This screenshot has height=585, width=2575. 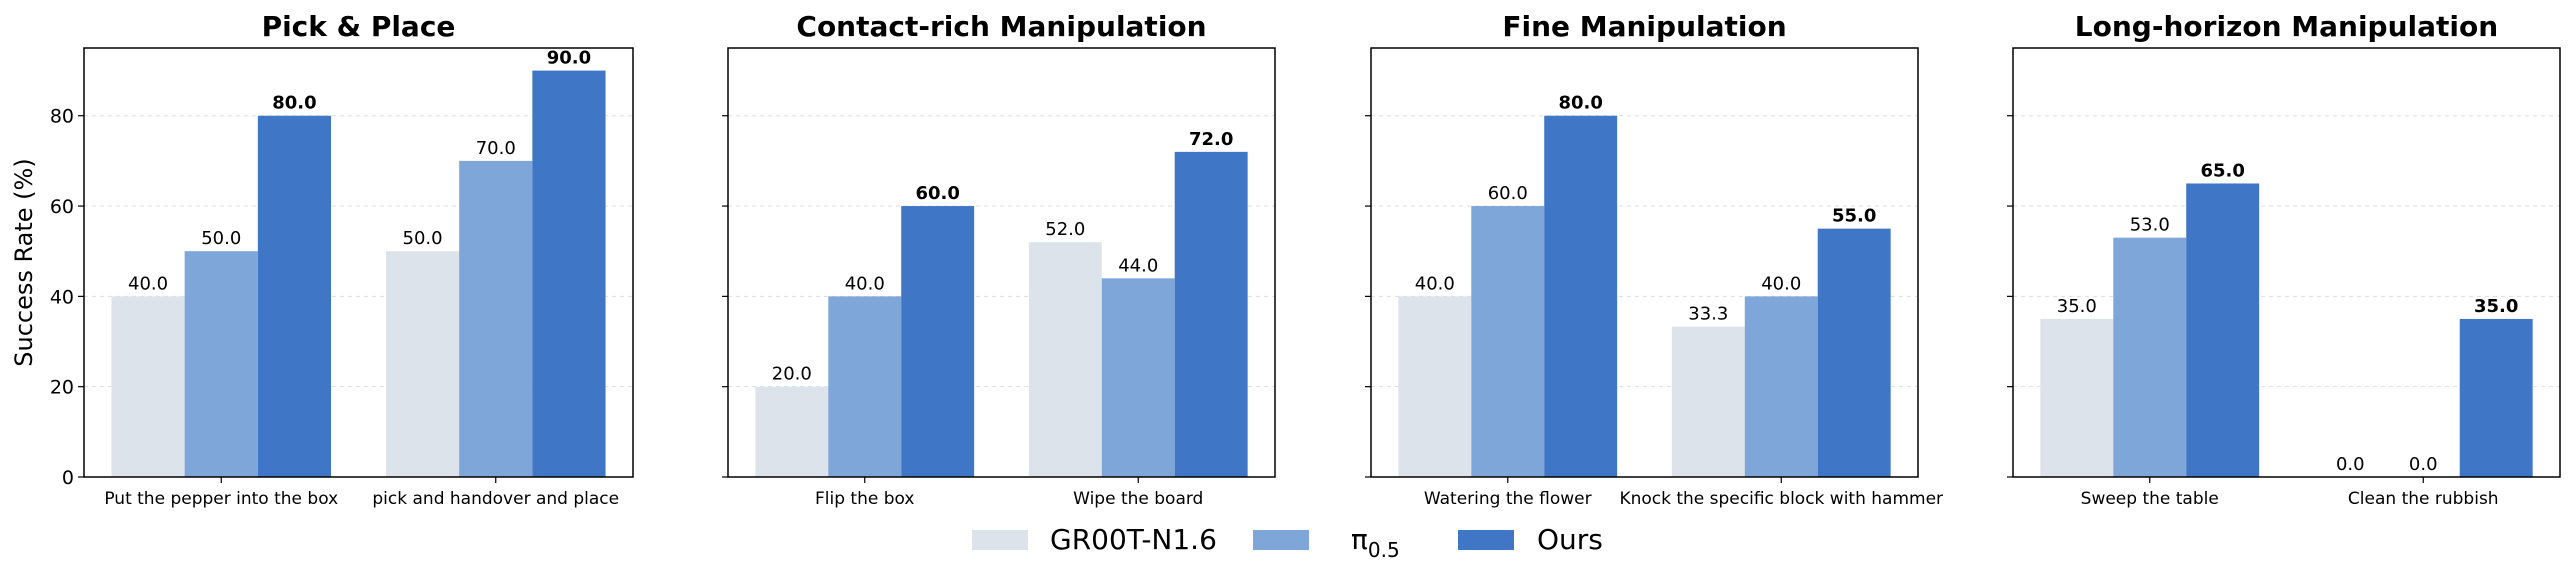 What do you see at coordinates (2423, 499) in the screenshot?
I see `x-tick-label: Clean the rubbish` at bounding box center [2423, 499].